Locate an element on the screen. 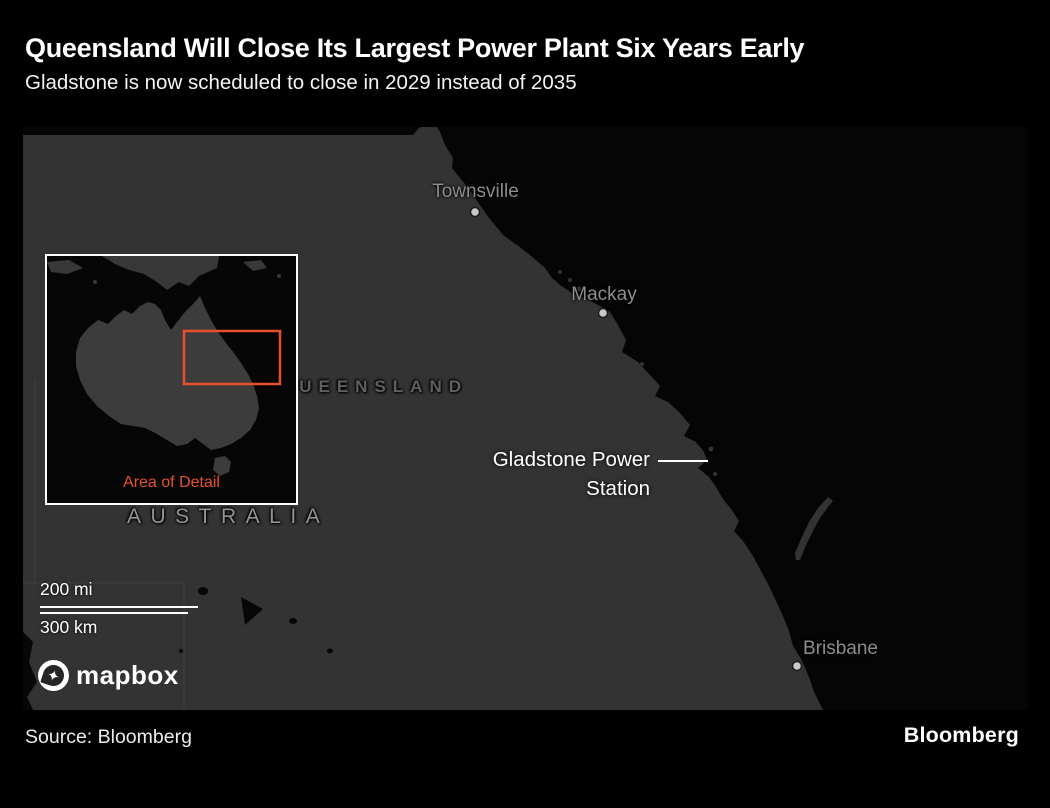  scale-km-label: 300 km is located at coordinates (69, 627).